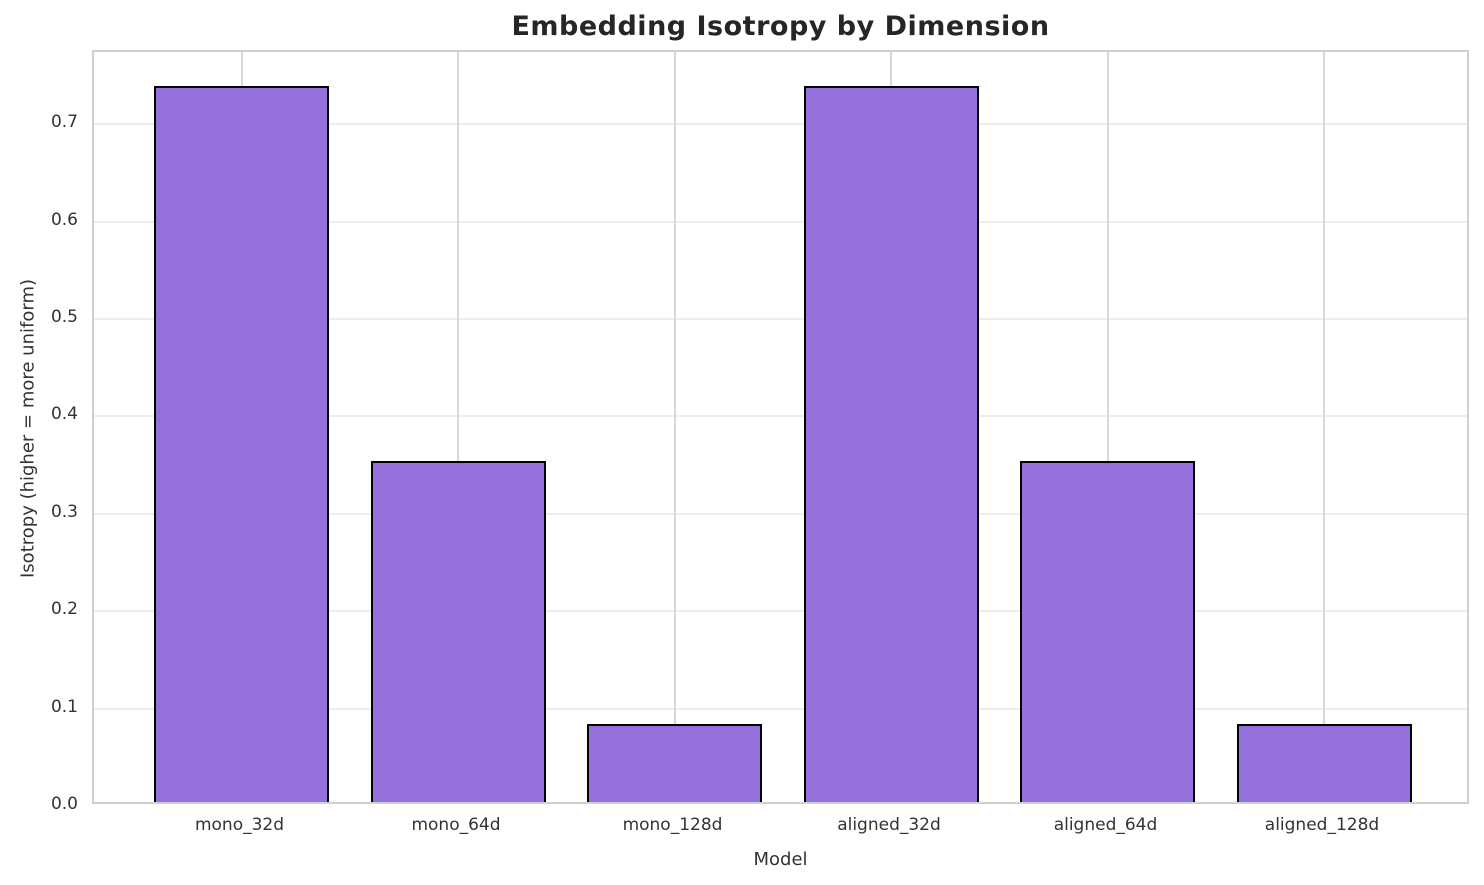 The image size is (1484, 885). What do you see at coordinates (1105, 825) in the screenshot?
I see `x-tick-label: aligned_64d` at bounding box center [1105, 825].